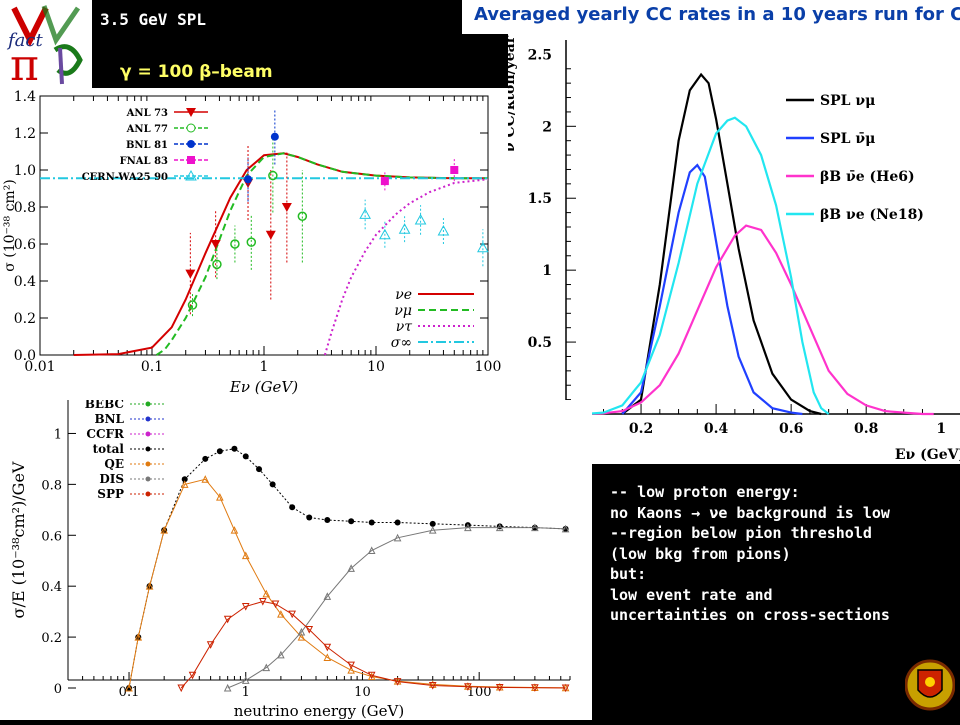 This screenshot has height=725, width=960. What do you see at coordinates (264, 367) in the screenshot?
I see `x-tick-label: 1` at bounding box center [264, 367].